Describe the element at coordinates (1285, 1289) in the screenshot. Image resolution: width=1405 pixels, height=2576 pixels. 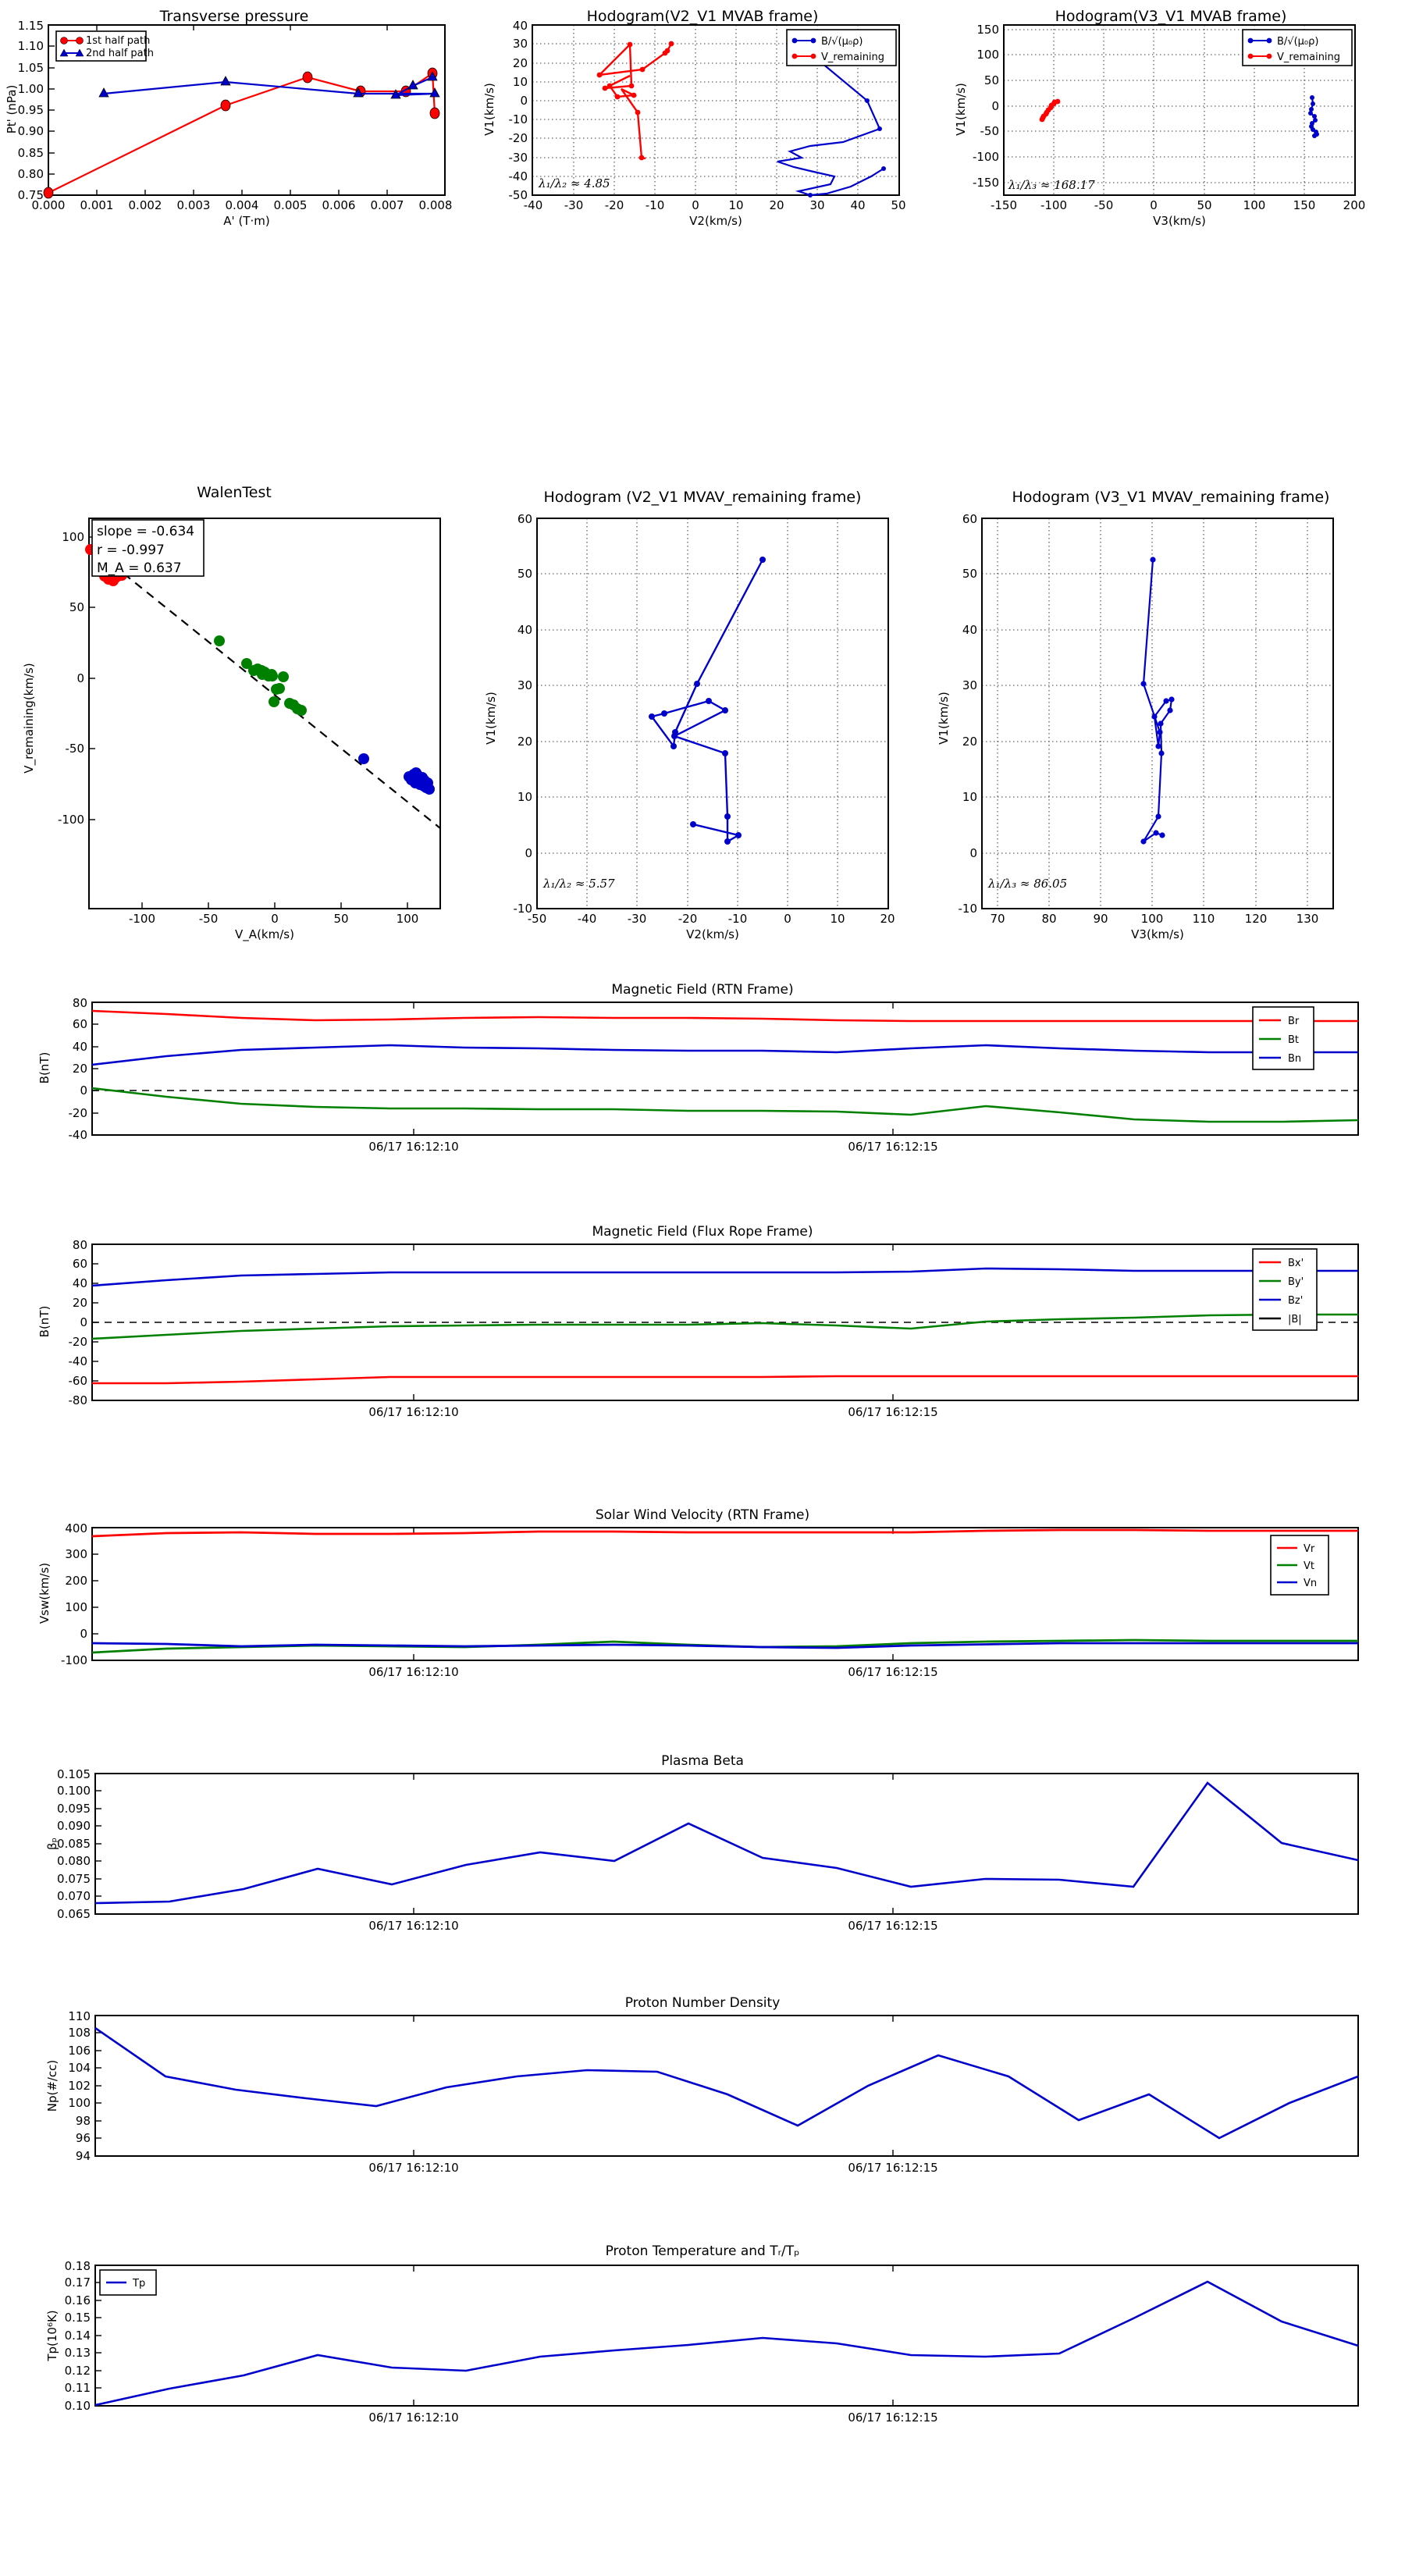
I see `legend: Bx' By' Bz' |B|` at that location.